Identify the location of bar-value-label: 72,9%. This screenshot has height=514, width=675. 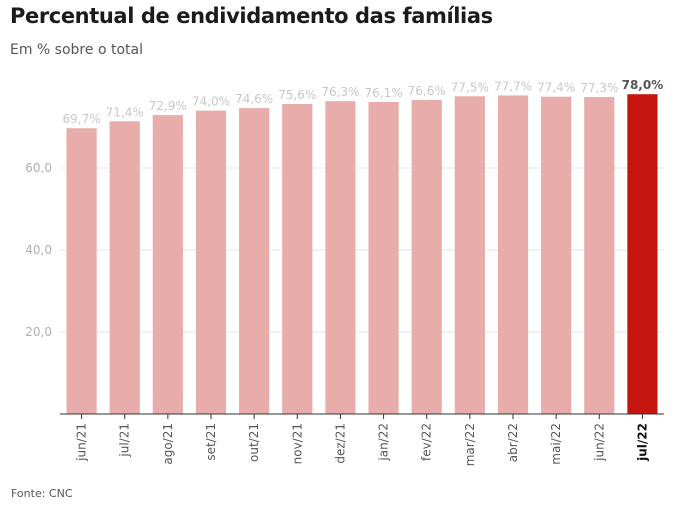
(168, 106).